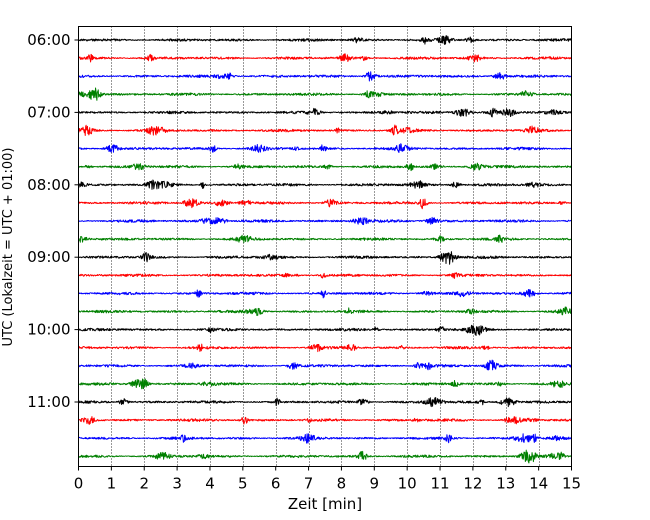  What do you see at coordinates (243, 484) in the screenshot?
I see `x-tick-label: 5` at bounding box center [243, 484].